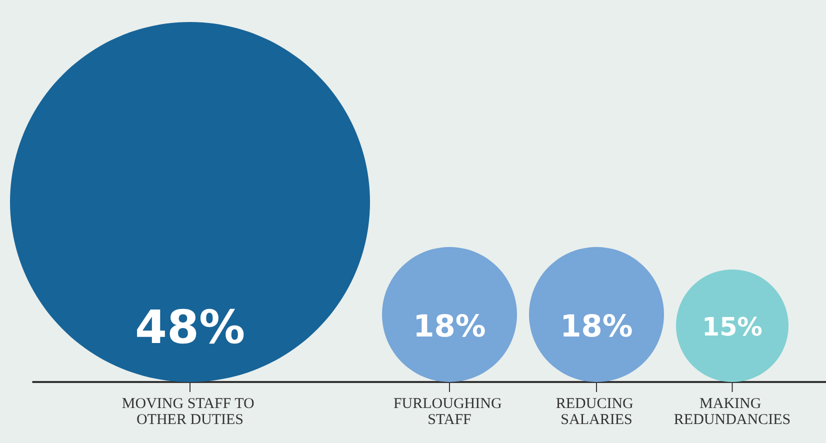 This screenshot has height=443, width=826. I want to click on data-label: 15%, so click(732, 327).